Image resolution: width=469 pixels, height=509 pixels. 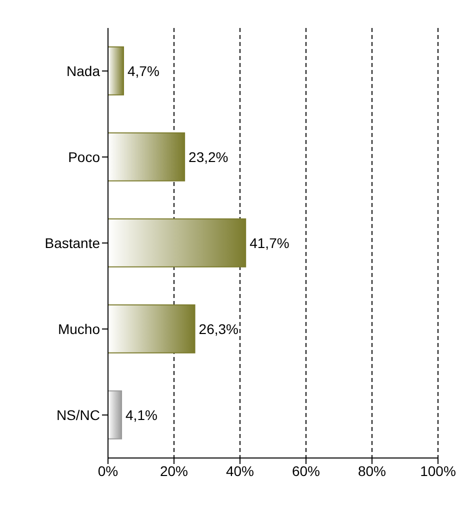 I want to click on data-label: 26,3%, so click(x=218, y=328).